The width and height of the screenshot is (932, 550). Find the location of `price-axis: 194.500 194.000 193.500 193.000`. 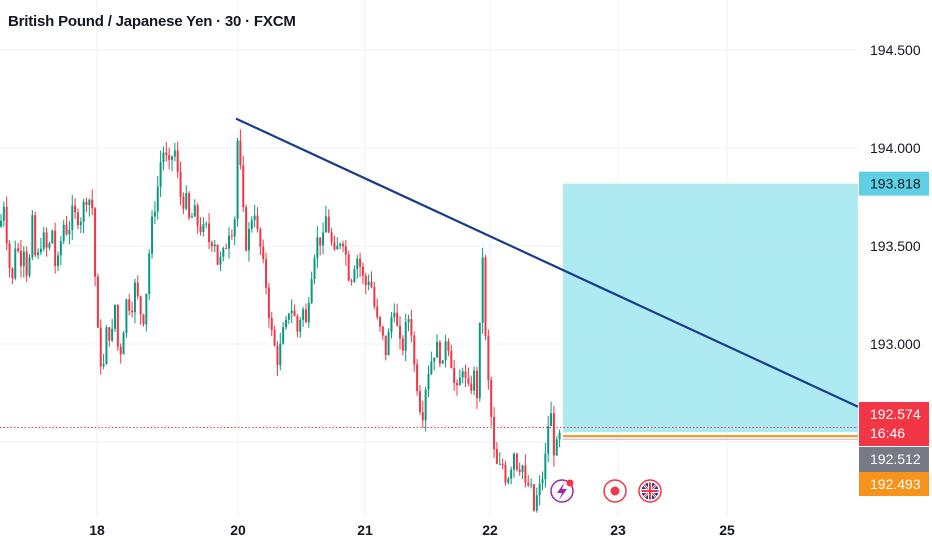

price-axis: 194.500 194.000 193.500 193.000 is located at coordinates (895, 197).